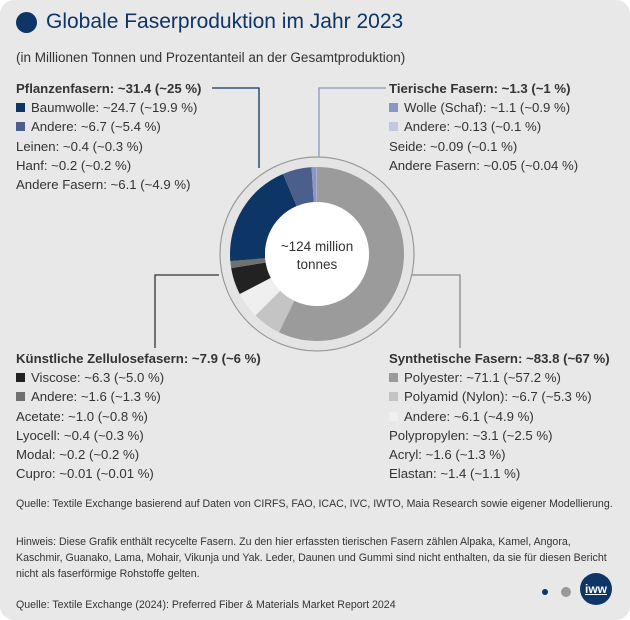  I want to click on legend-item: Andere: ~6.7 (~5.4 %), so click(108, 126).